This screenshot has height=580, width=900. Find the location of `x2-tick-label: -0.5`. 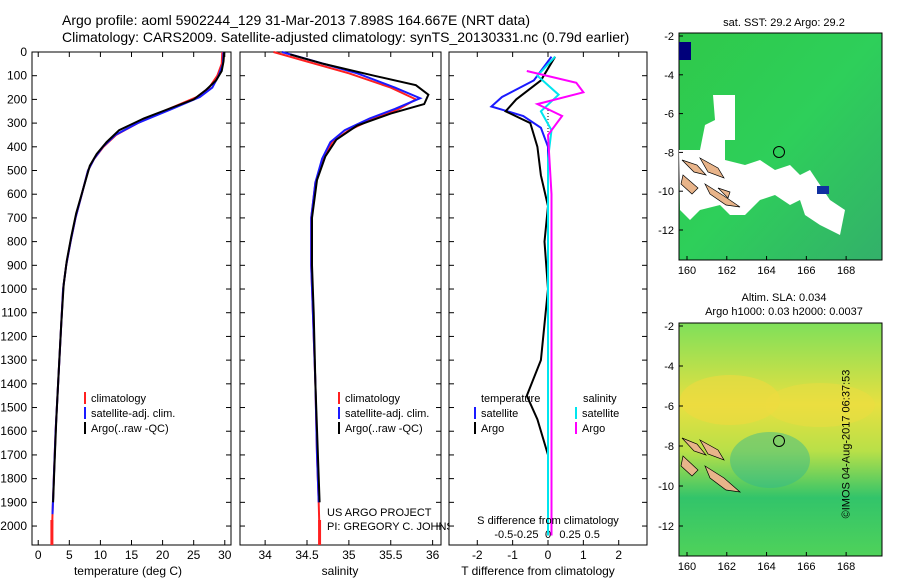

x2-tick-label: -0.5 is located at coordinates (503, 535).